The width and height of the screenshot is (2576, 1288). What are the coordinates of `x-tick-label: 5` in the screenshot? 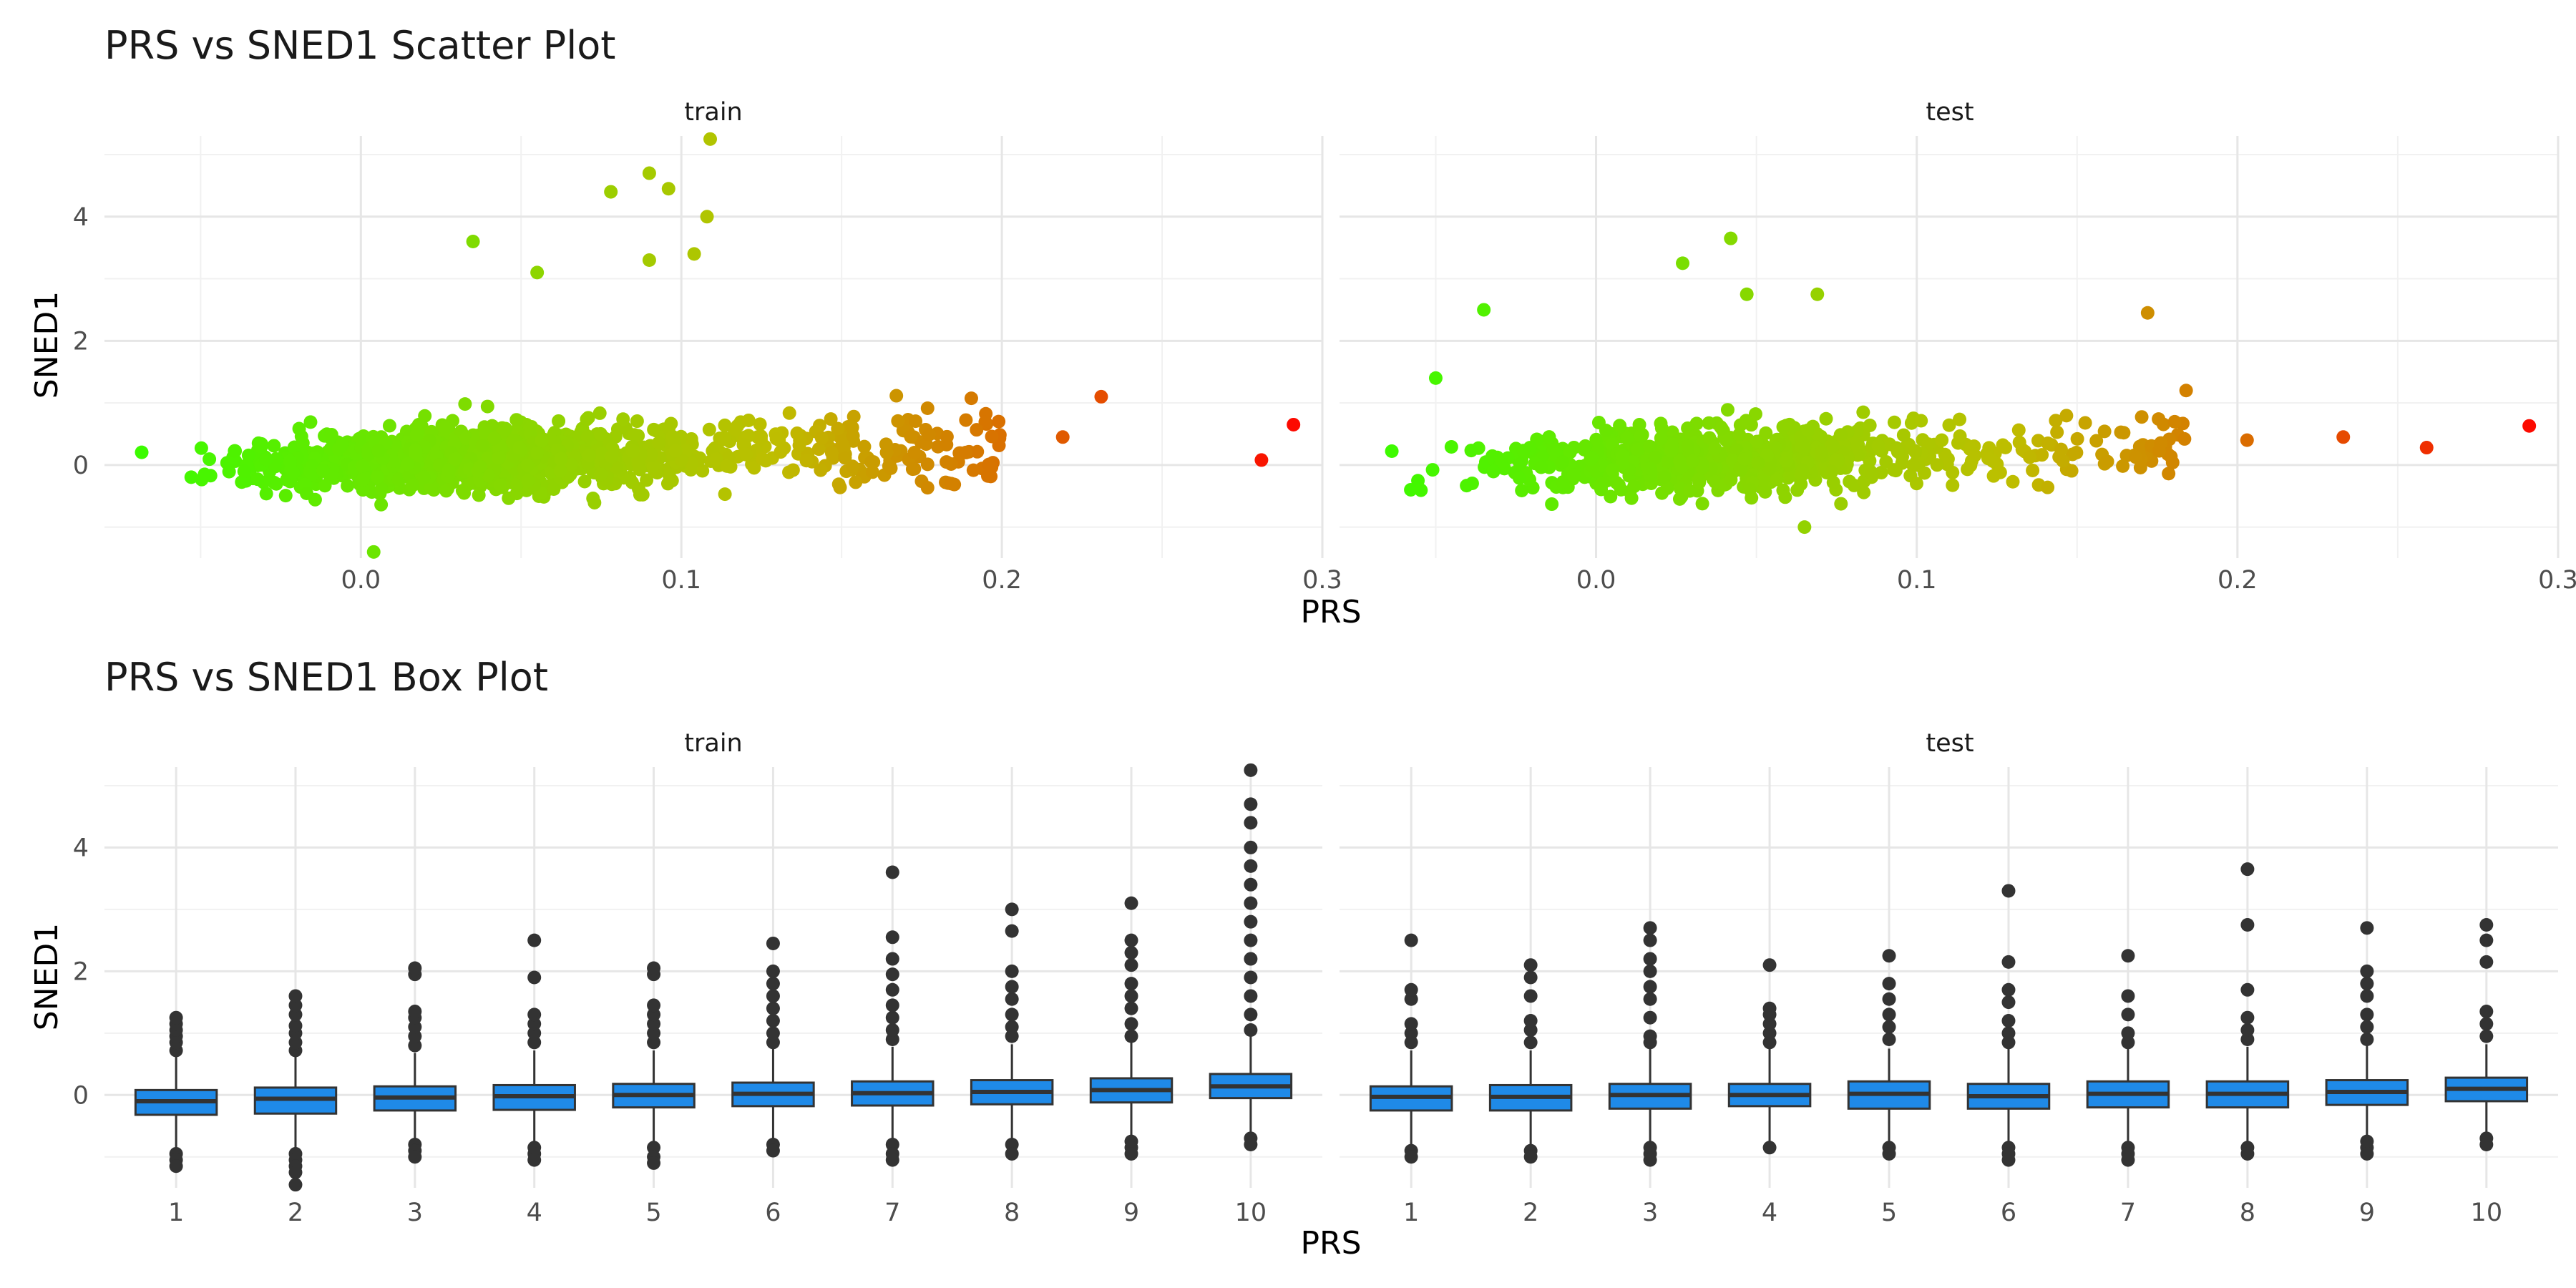 It's located at (1889, 1213).